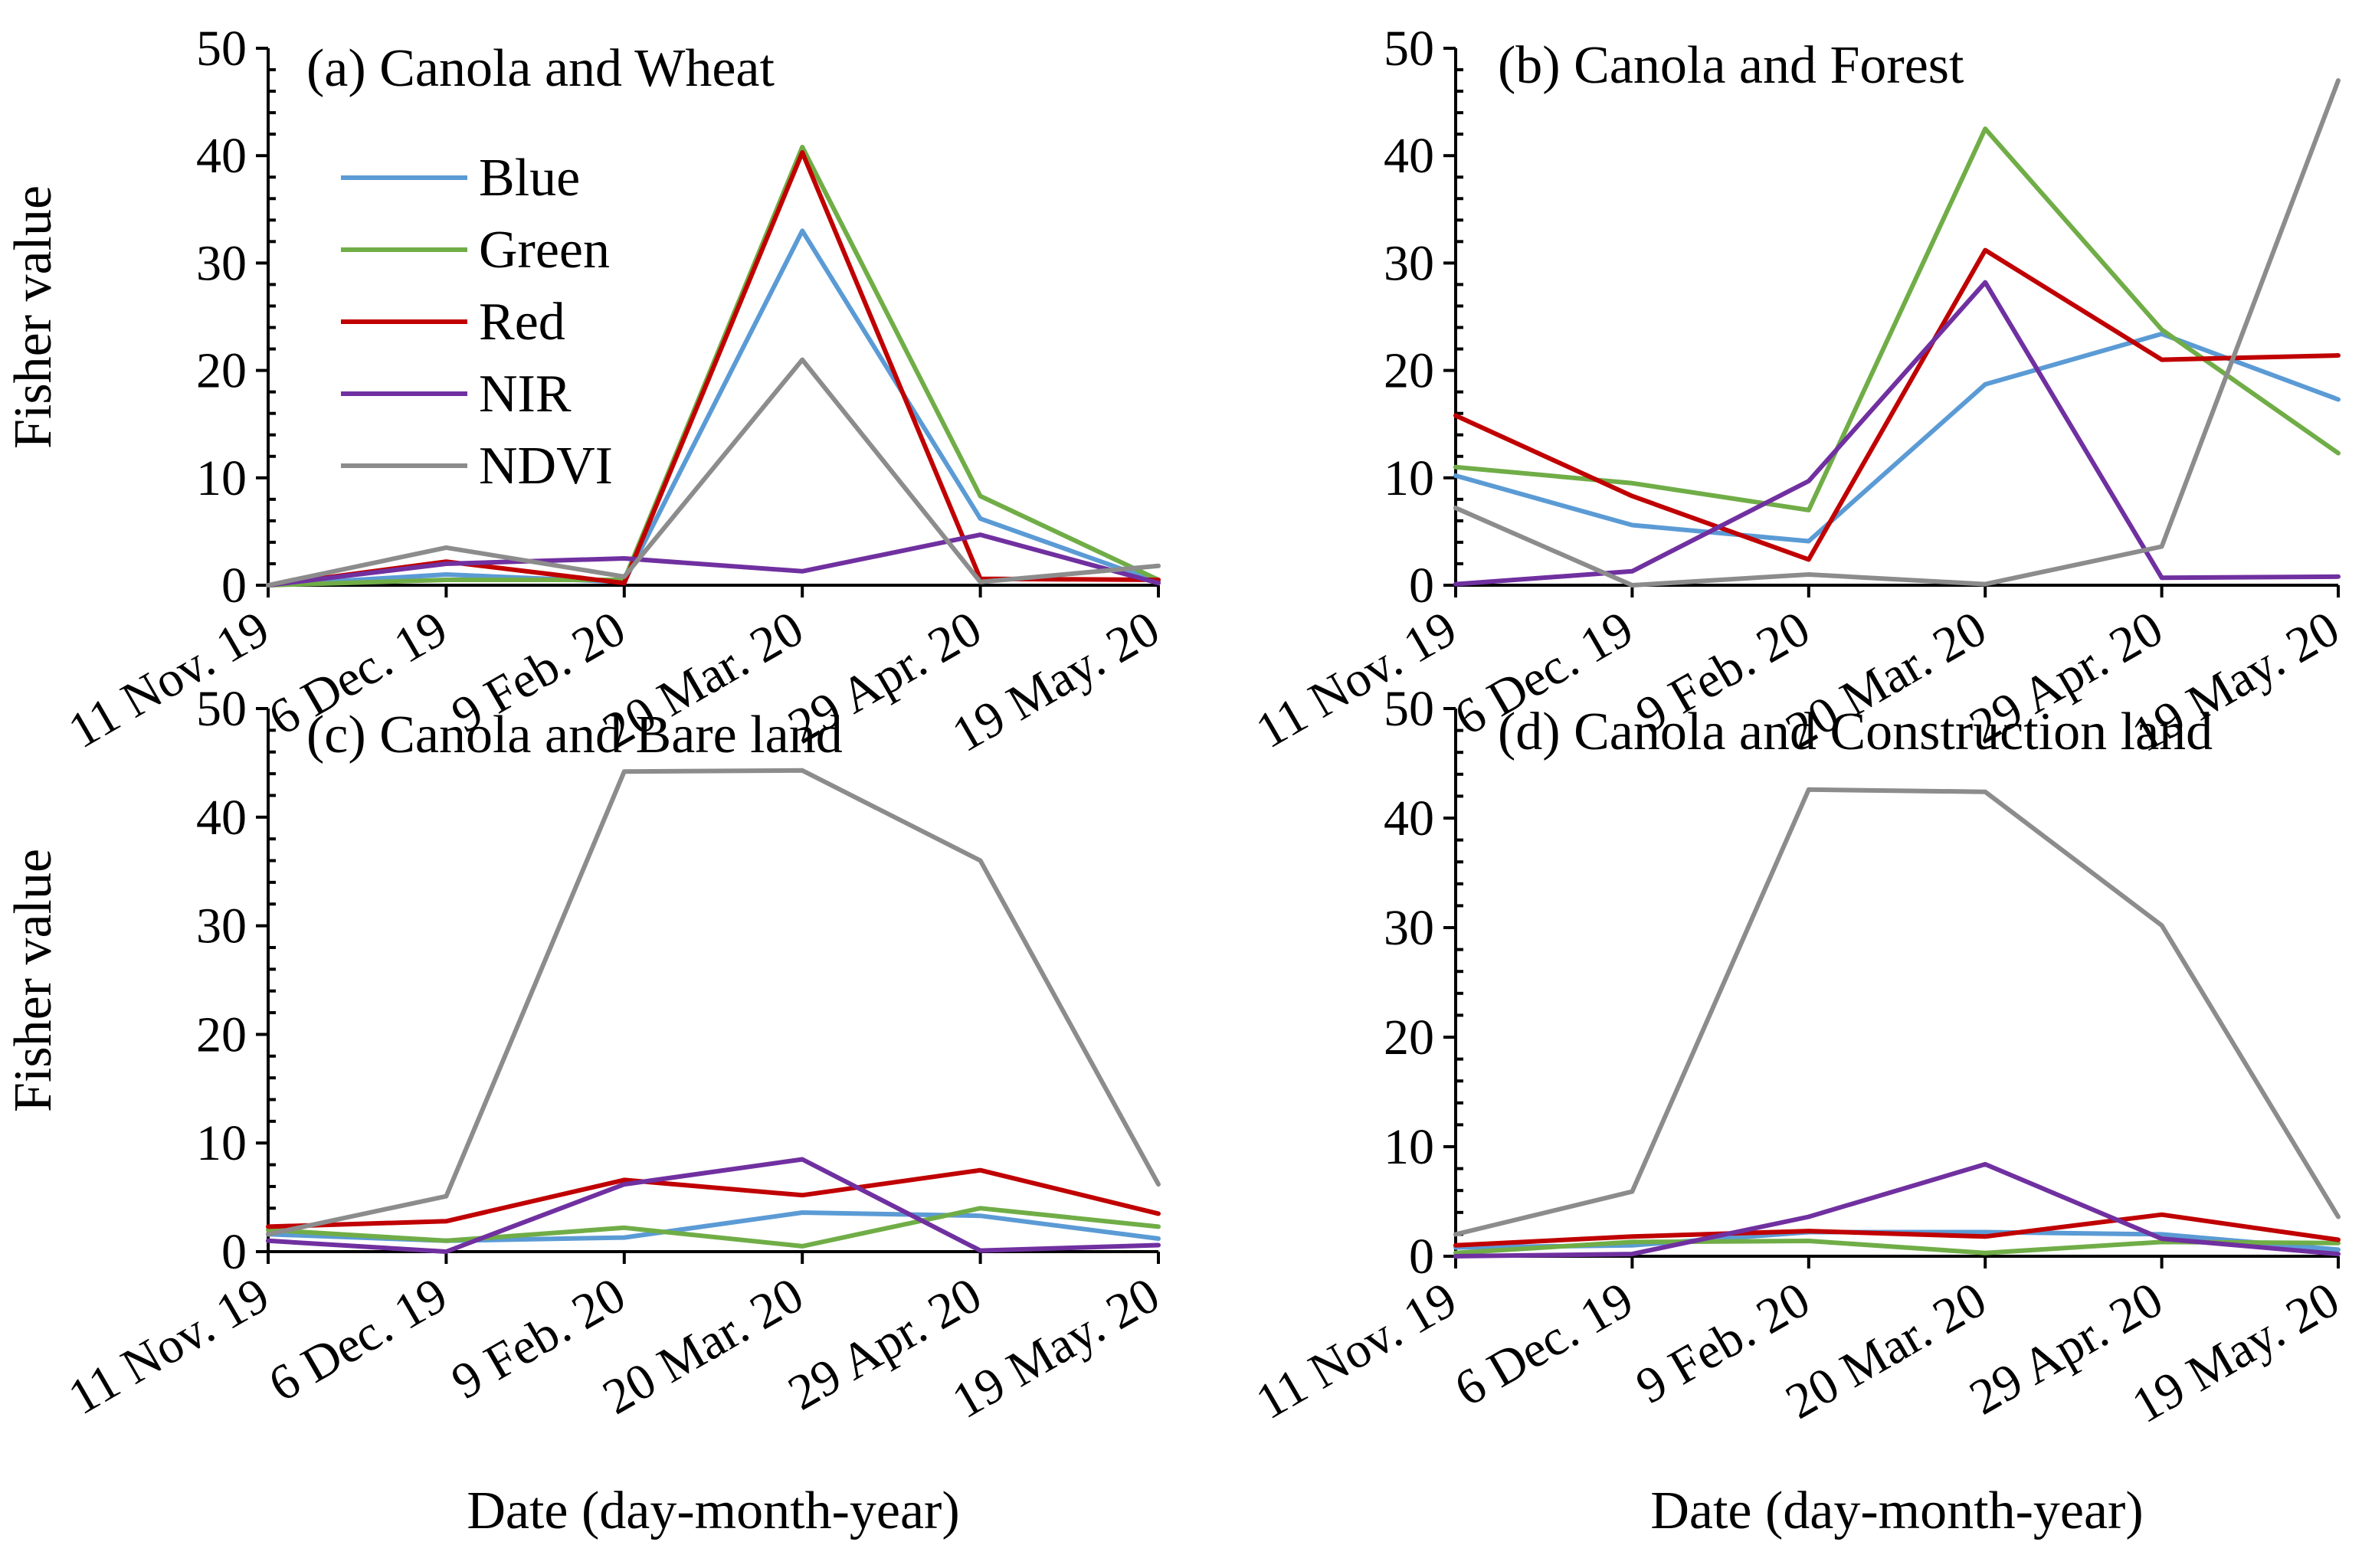 This screenshot has height=1568, width=2362. Describe the element at coordinates (544, 251) in the screenshot. I see `legend-label-green: Green` at that location.